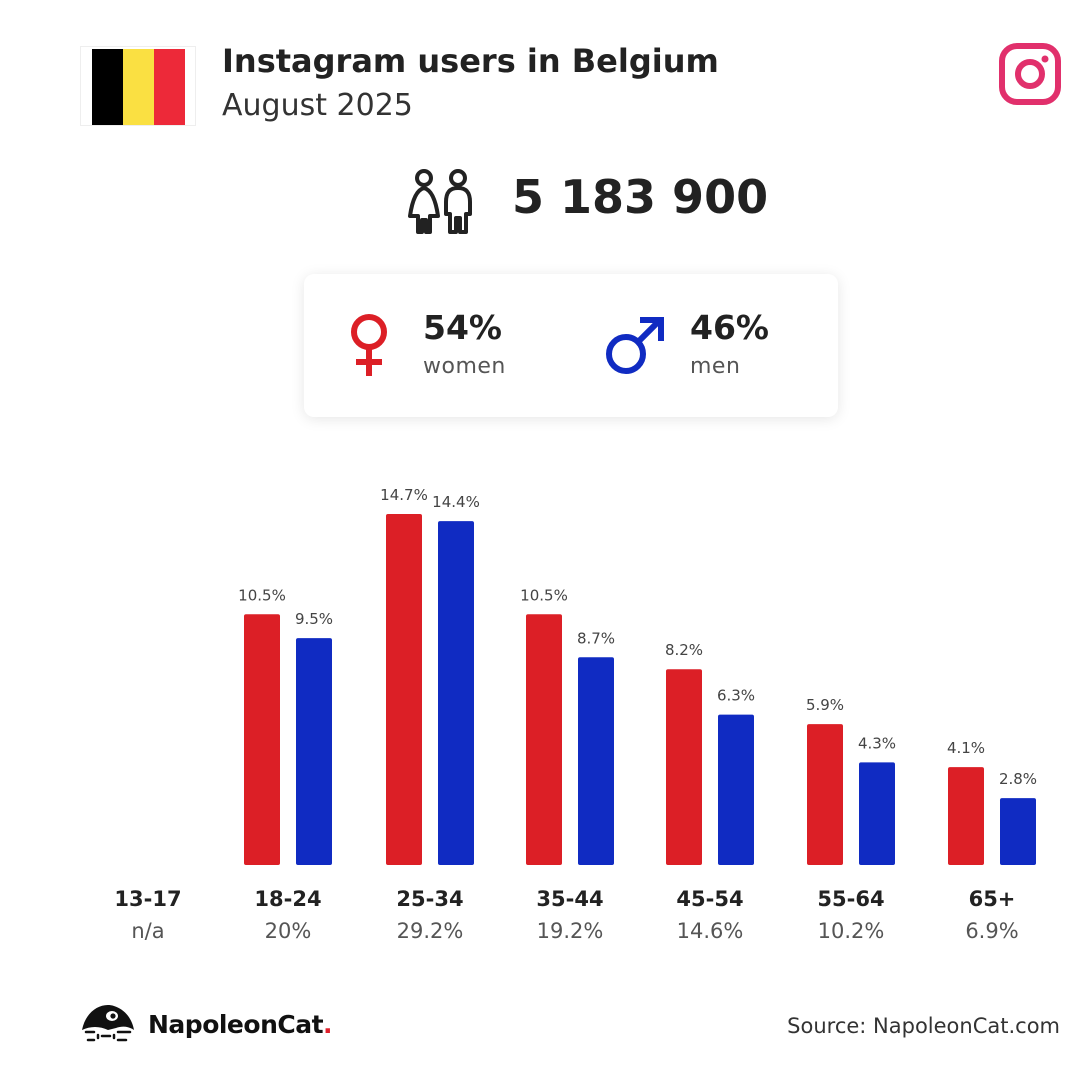 This screenshot has height=1080, width=1080. What do you see at coordinates (923, 1026) in the screenshot?
I see `source-credit: Source: NapoleonCat.com` at bounding box center [923, 1026].